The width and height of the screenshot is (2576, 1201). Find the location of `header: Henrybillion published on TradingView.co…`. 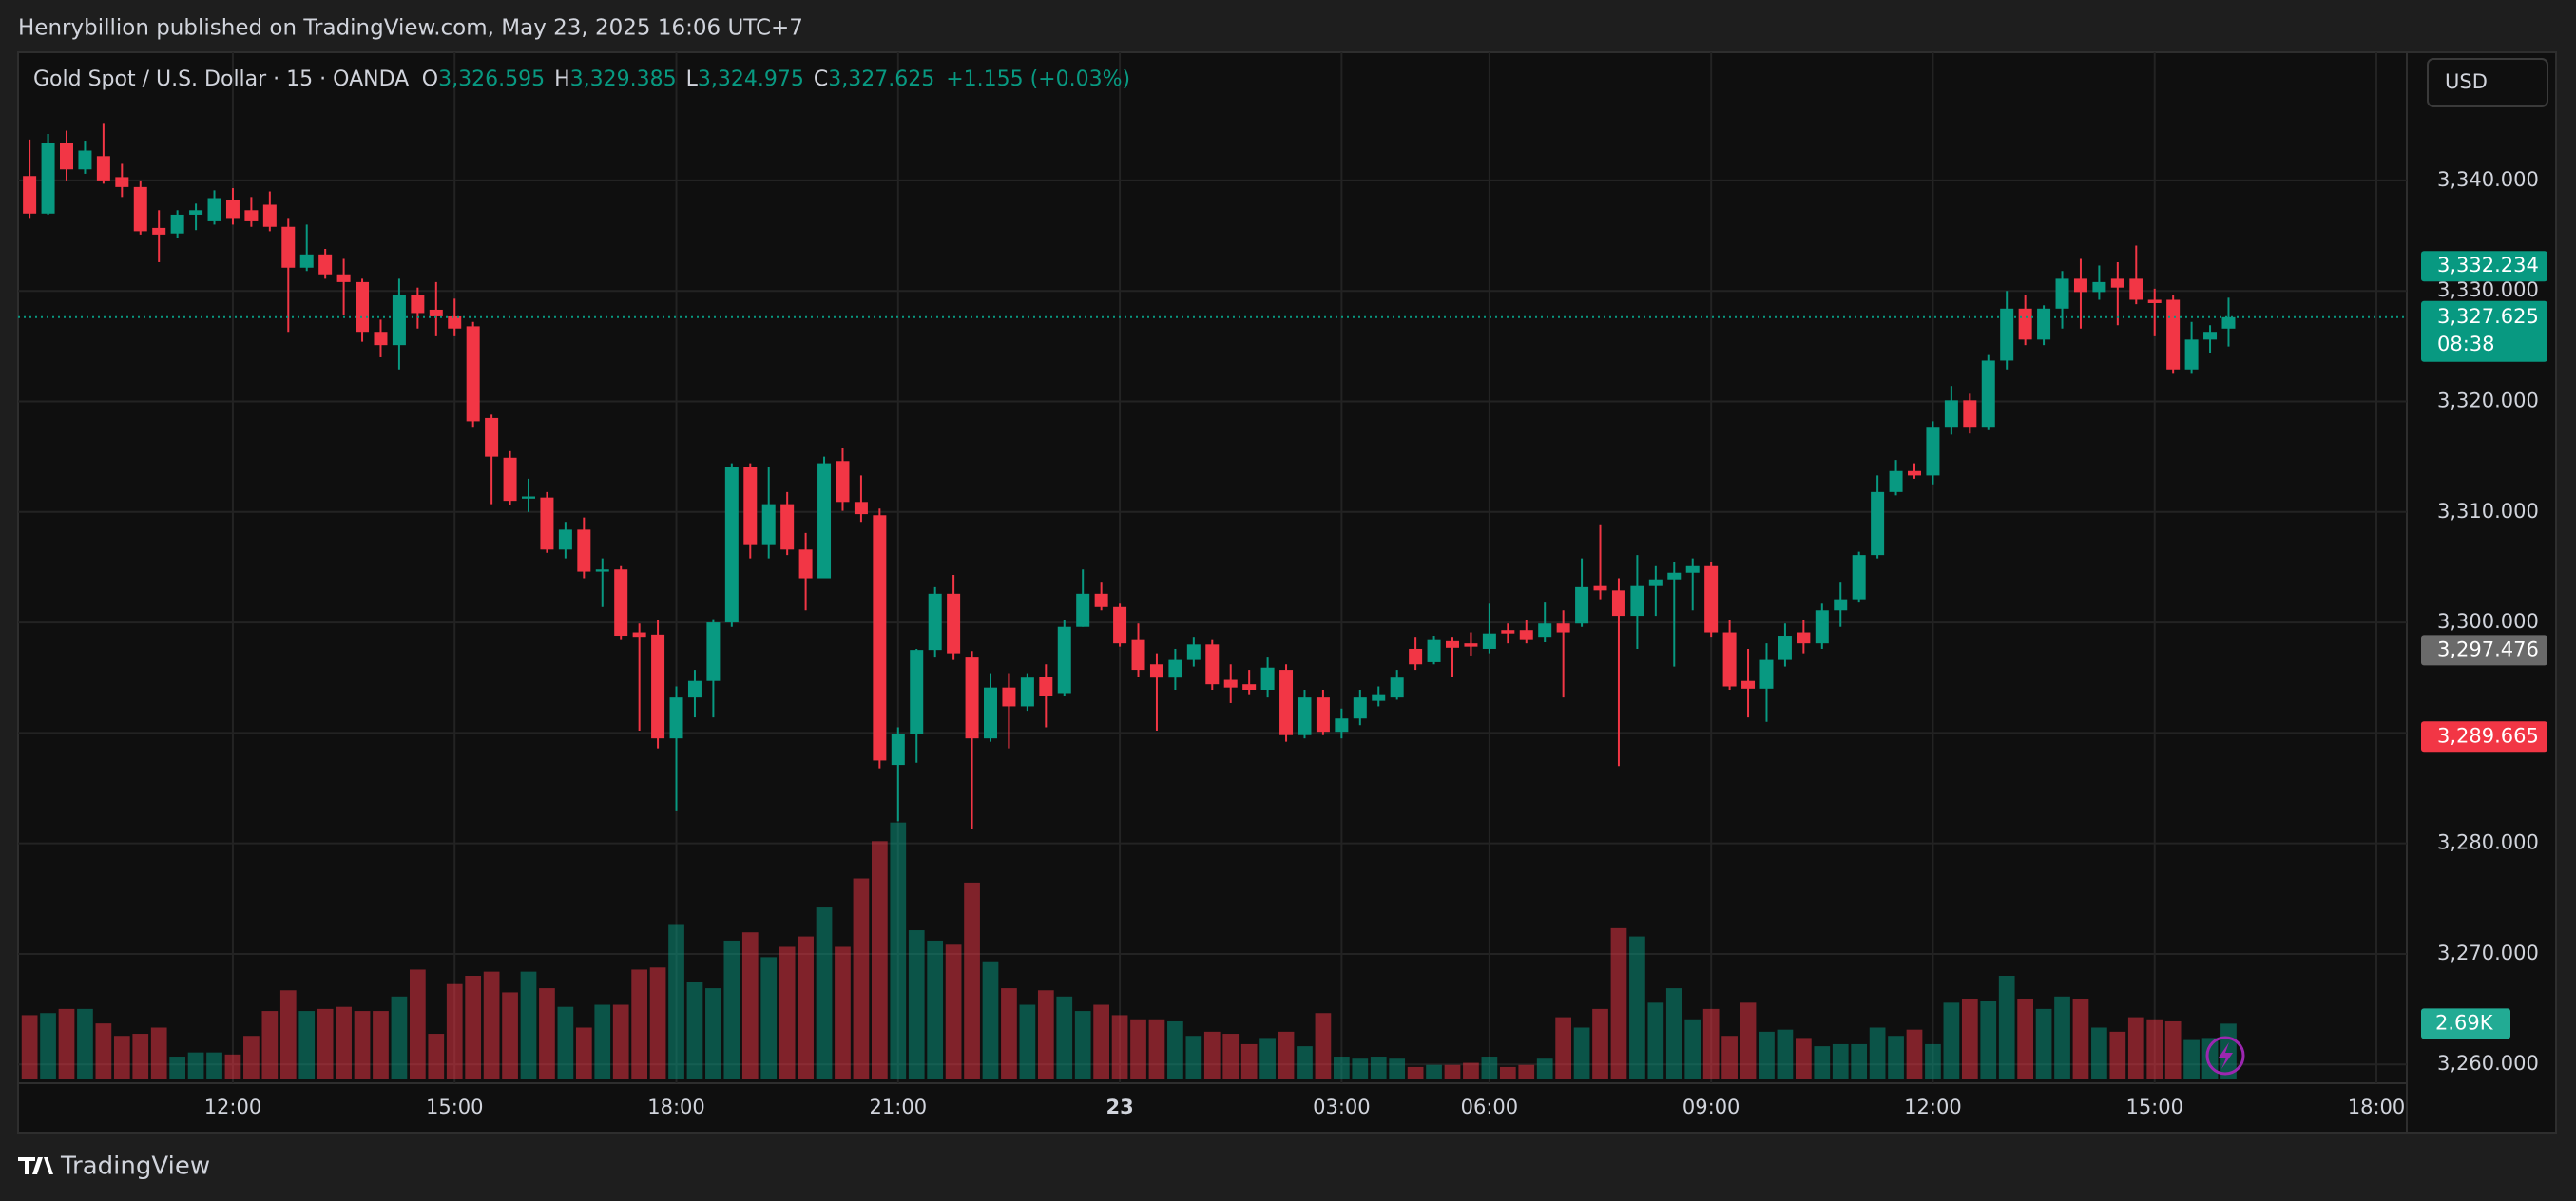

header: Henrybillion published on TradingView.co… is located at coordinates (411, 28).